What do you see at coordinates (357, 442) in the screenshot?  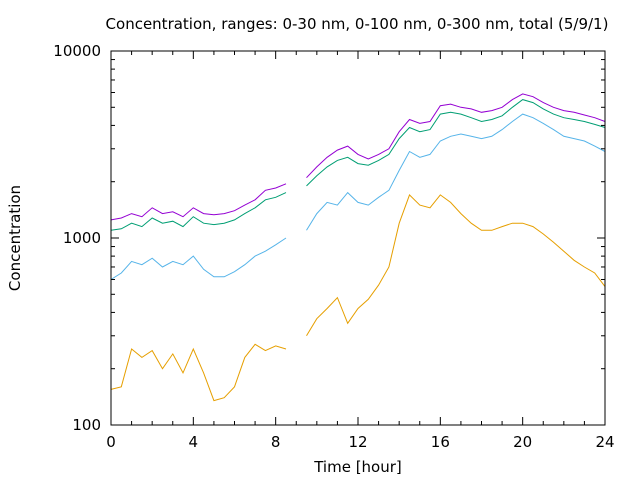 I see `x-tick-label: 12` at bounding box center [357, 442].